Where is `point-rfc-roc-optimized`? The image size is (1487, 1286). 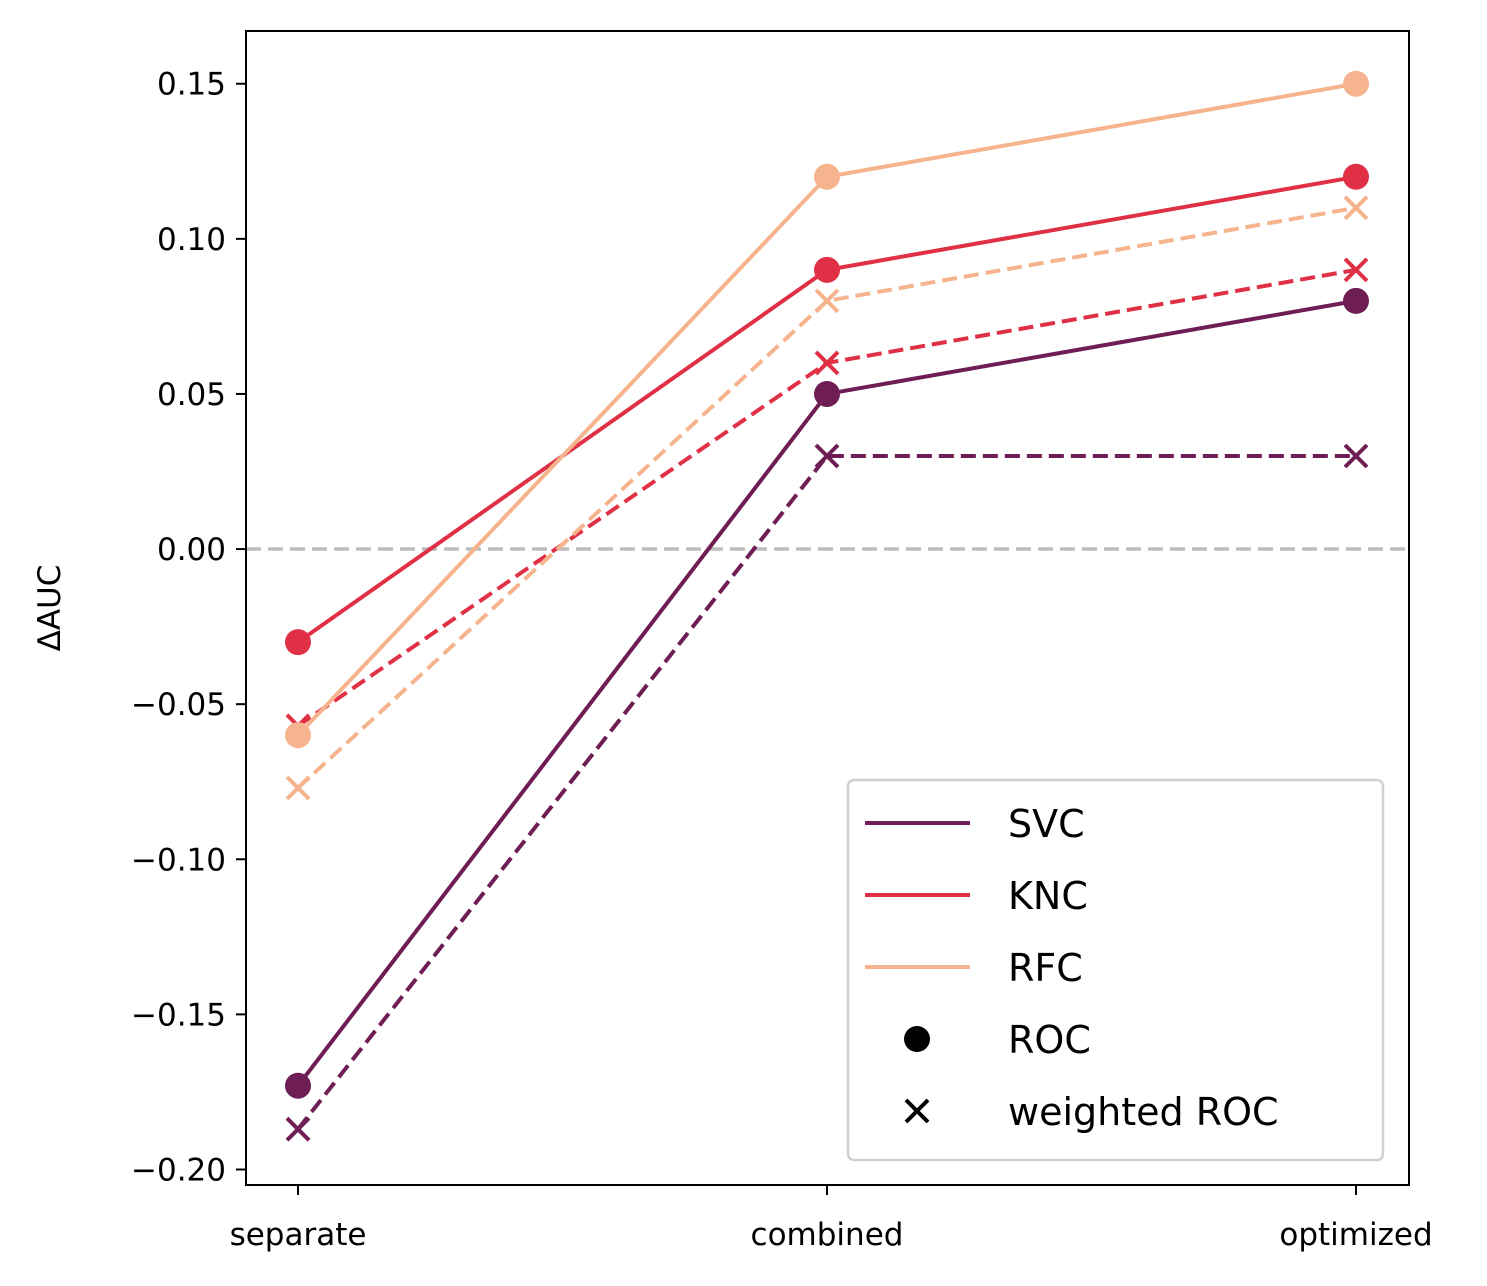 point-rfc-roc-optimized is located at coordinates (1356, 83).